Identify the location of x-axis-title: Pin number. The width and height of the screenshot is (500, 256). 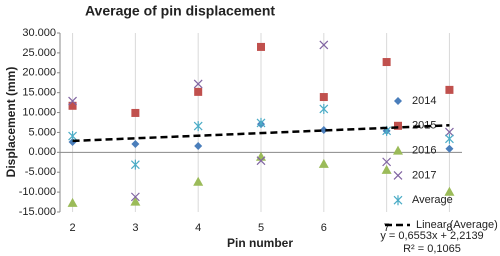
(260, 243).